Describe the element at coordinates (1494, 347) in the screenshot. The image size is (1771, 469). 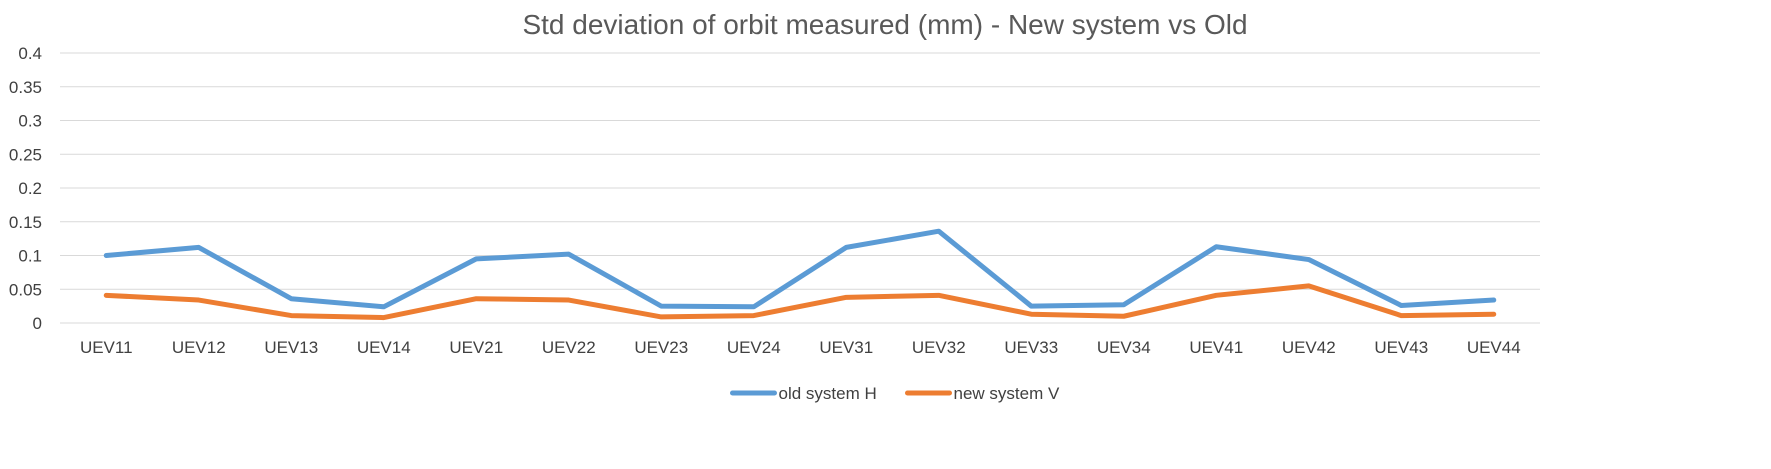
I see `x-tick-label: UEV44` at that location.